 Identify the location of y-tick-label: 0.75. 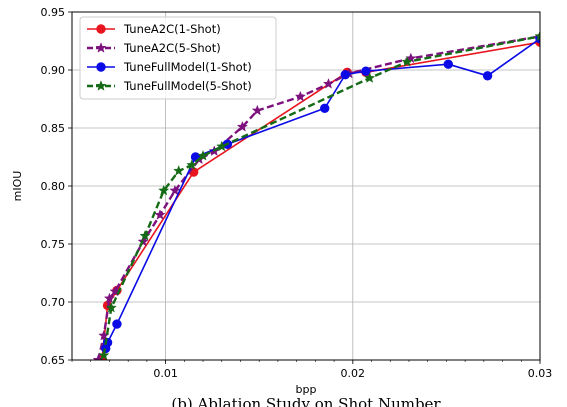
(53, 244).